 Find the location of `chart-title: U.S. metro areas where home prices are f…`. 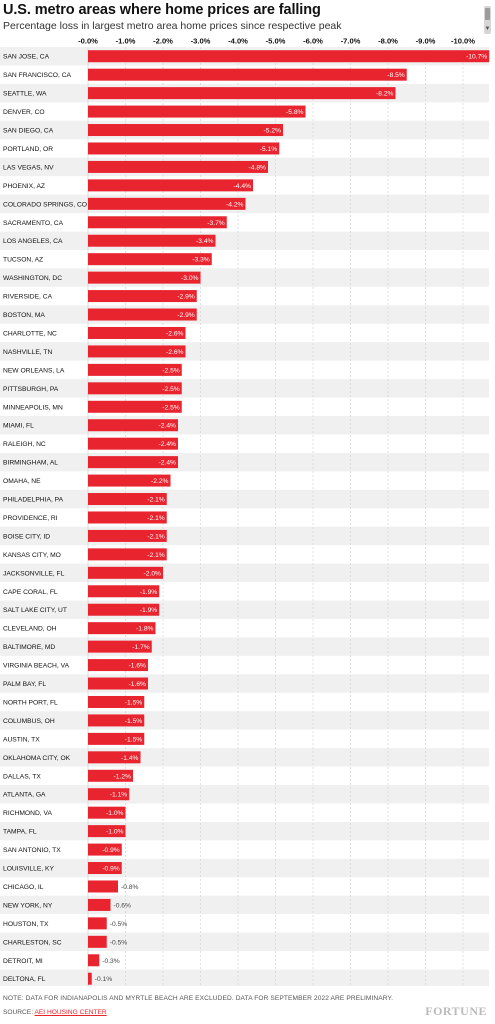

chart-title: U.S. metro areas where home prices are f… is located at coordinates (162, 10).